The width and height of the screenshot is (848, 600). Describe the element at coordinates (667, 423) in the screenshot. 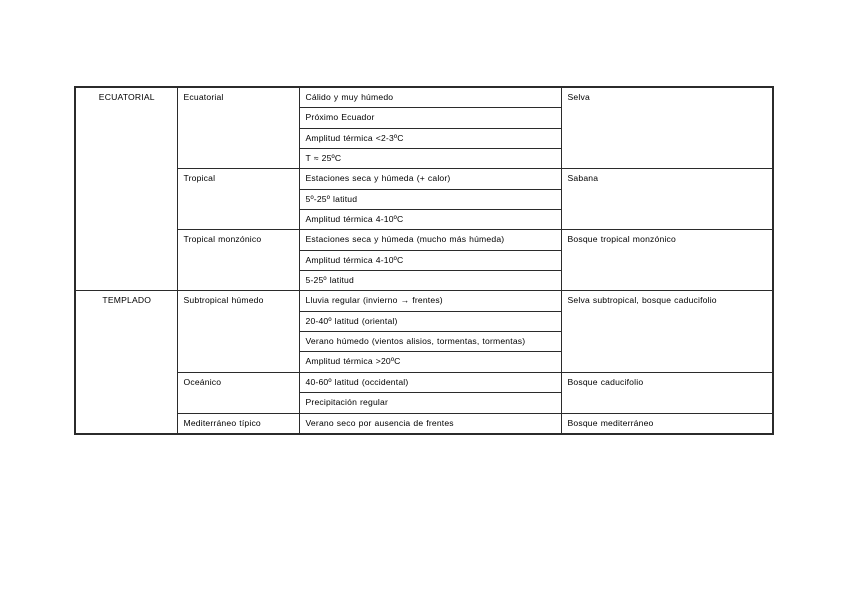

I see `vegetation-cell: Bosque mediterráneo` at that location.